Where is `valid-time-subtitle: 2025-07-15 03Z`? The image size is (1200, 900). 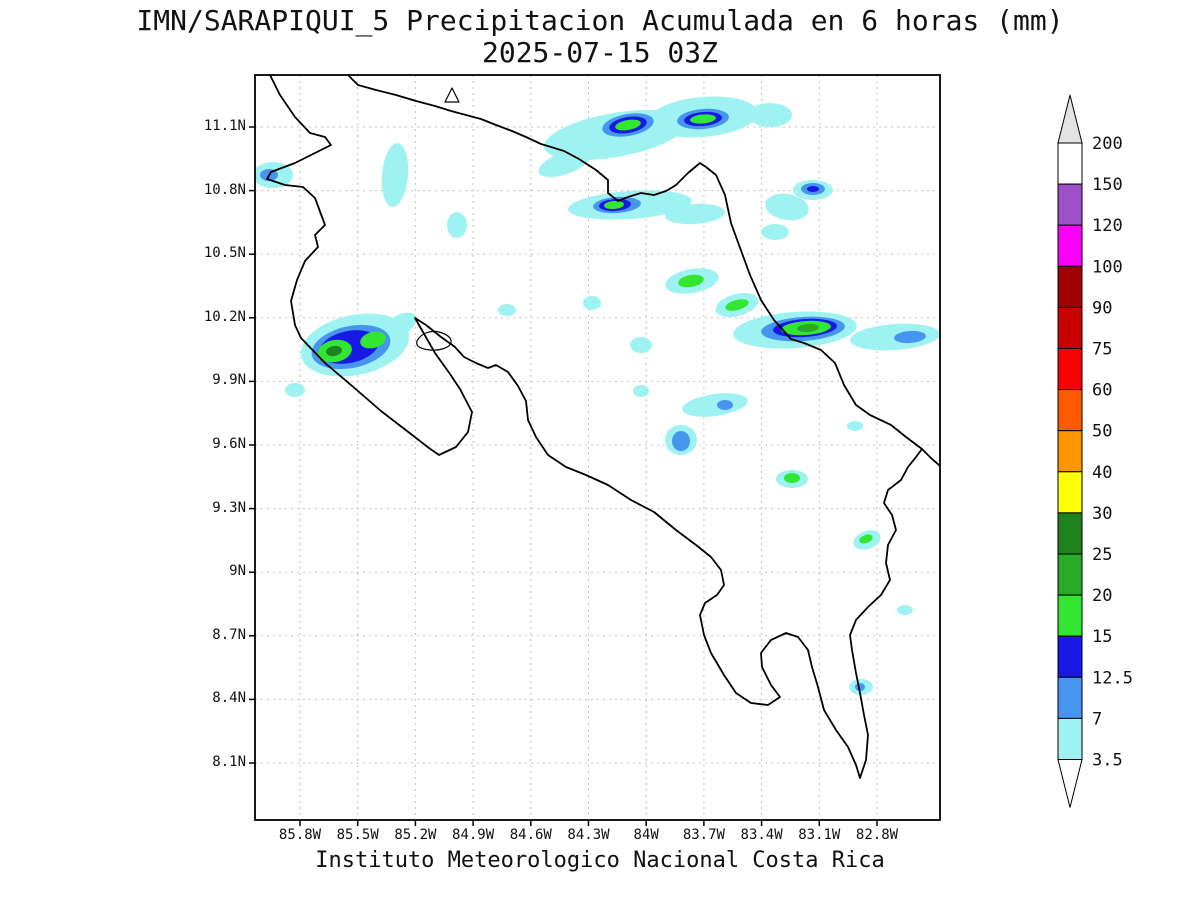
valid-time-subtitle: 2025-07-15 03Z is located at coordinates (599, 52).